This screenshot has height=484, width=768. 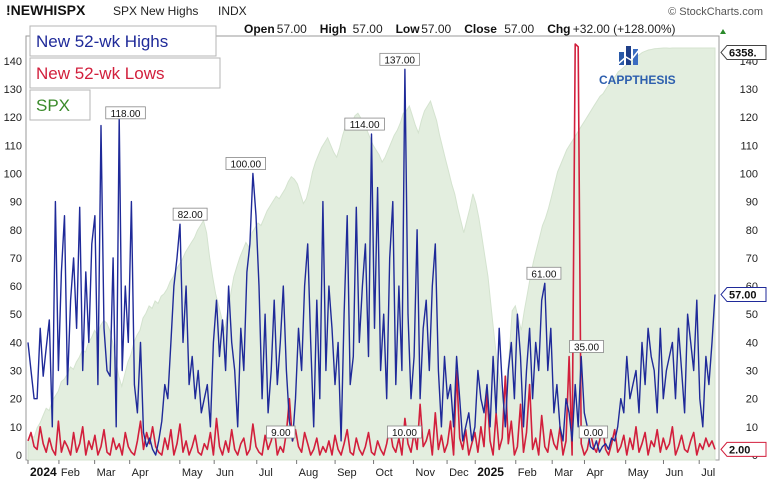 I want to click on x-tick-4: May, so click(x=192, y=473).